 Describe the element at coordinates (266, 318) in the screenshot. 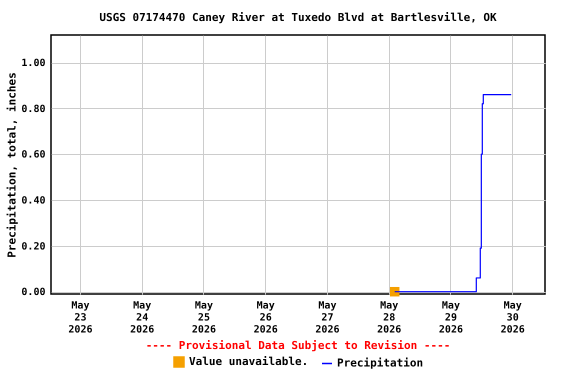

I see `x-tick-label: May 26 2026` at that location.